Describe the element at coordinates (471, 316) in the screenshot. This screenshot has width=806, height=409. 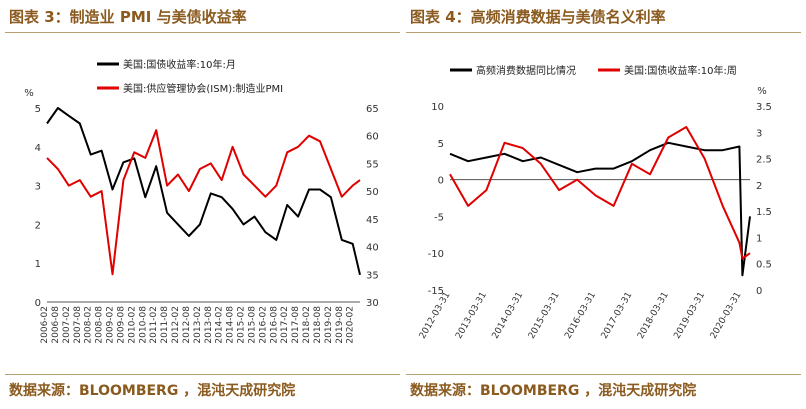
I see `x-tick-label: 2013-03-31` at that location.